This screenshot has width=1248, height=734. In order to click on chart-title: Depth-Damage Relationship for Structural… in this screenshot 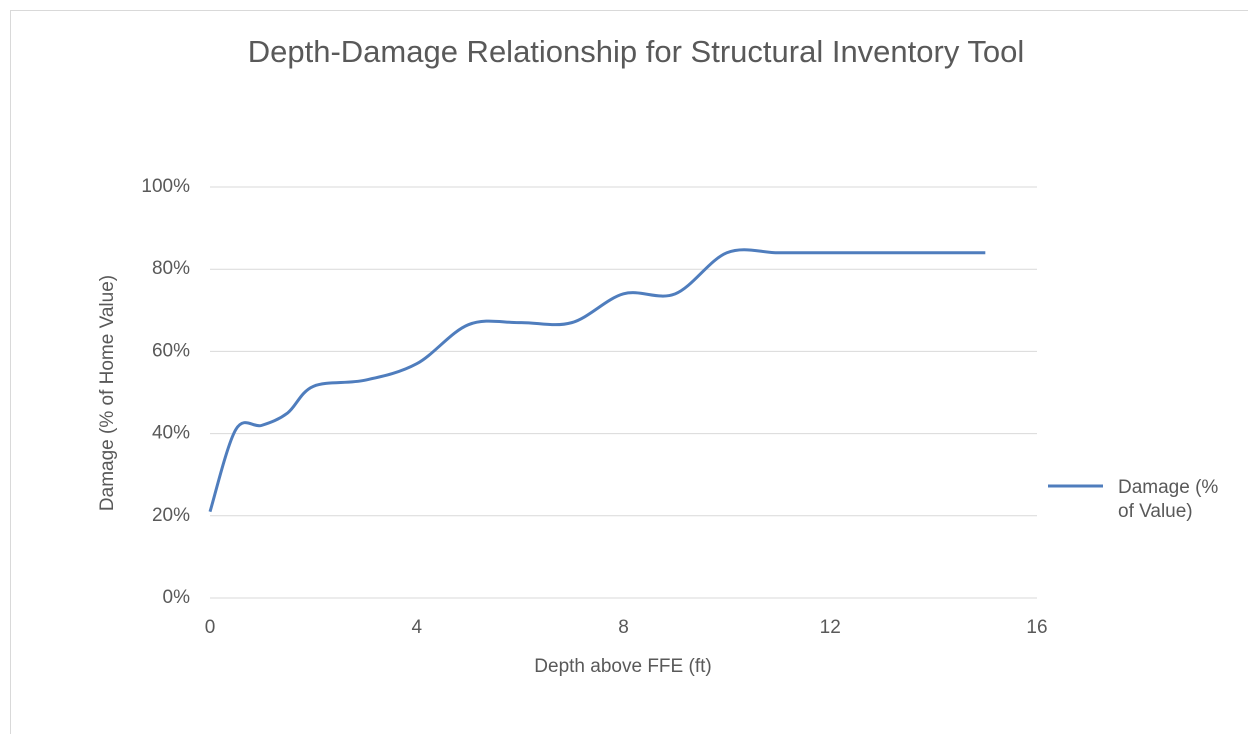, I will do `click(636, 51)`.